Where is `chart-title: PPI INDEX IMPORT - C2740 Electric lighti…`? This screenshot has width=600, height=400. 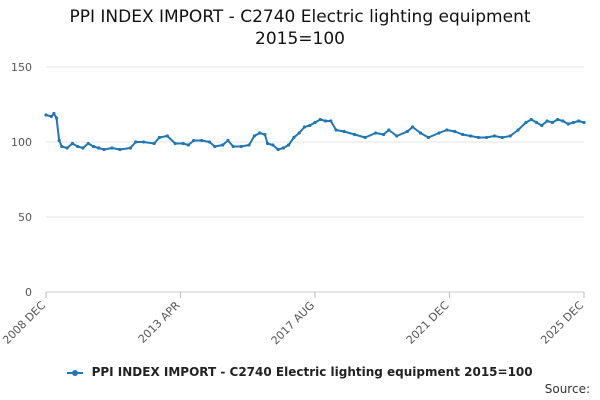
chart-title: PPI INDEX IMPORT - C2740 Electric lighti… is located at coordinates (300, 17).